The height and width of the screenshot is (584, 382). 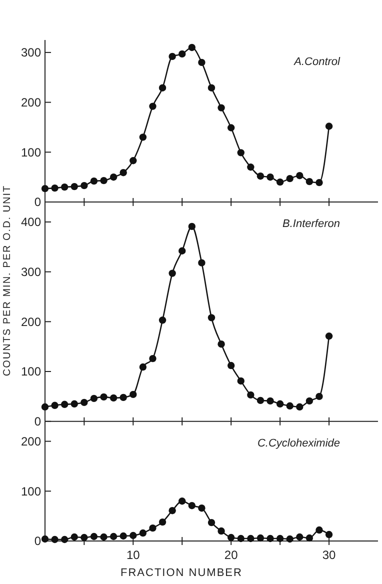 I want to click on y-tick-label: 300, so click(x=31, y=53).